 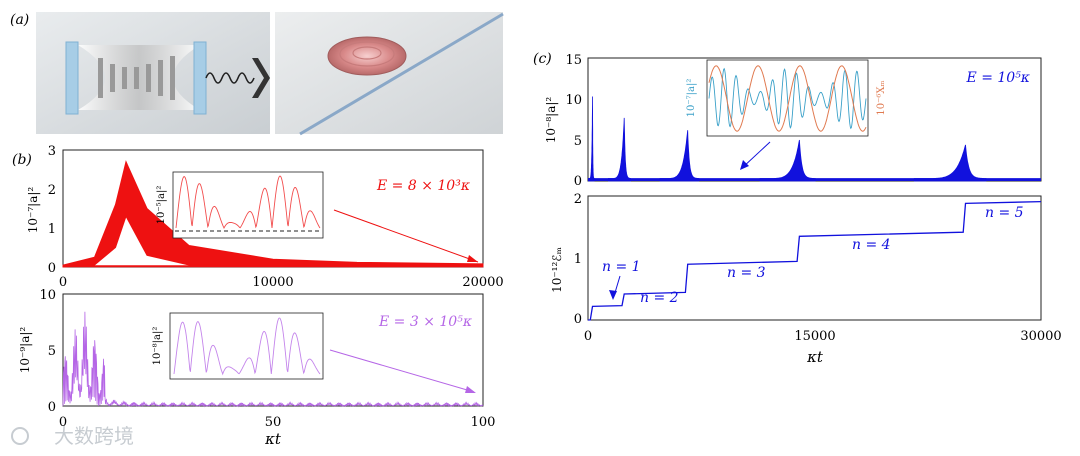 What do you see at coordinates (881, 97) in the screenshot?
I see `c-top-inset-right-label: 10⁻⁶Xₘ` at bounding box center [881, 97].